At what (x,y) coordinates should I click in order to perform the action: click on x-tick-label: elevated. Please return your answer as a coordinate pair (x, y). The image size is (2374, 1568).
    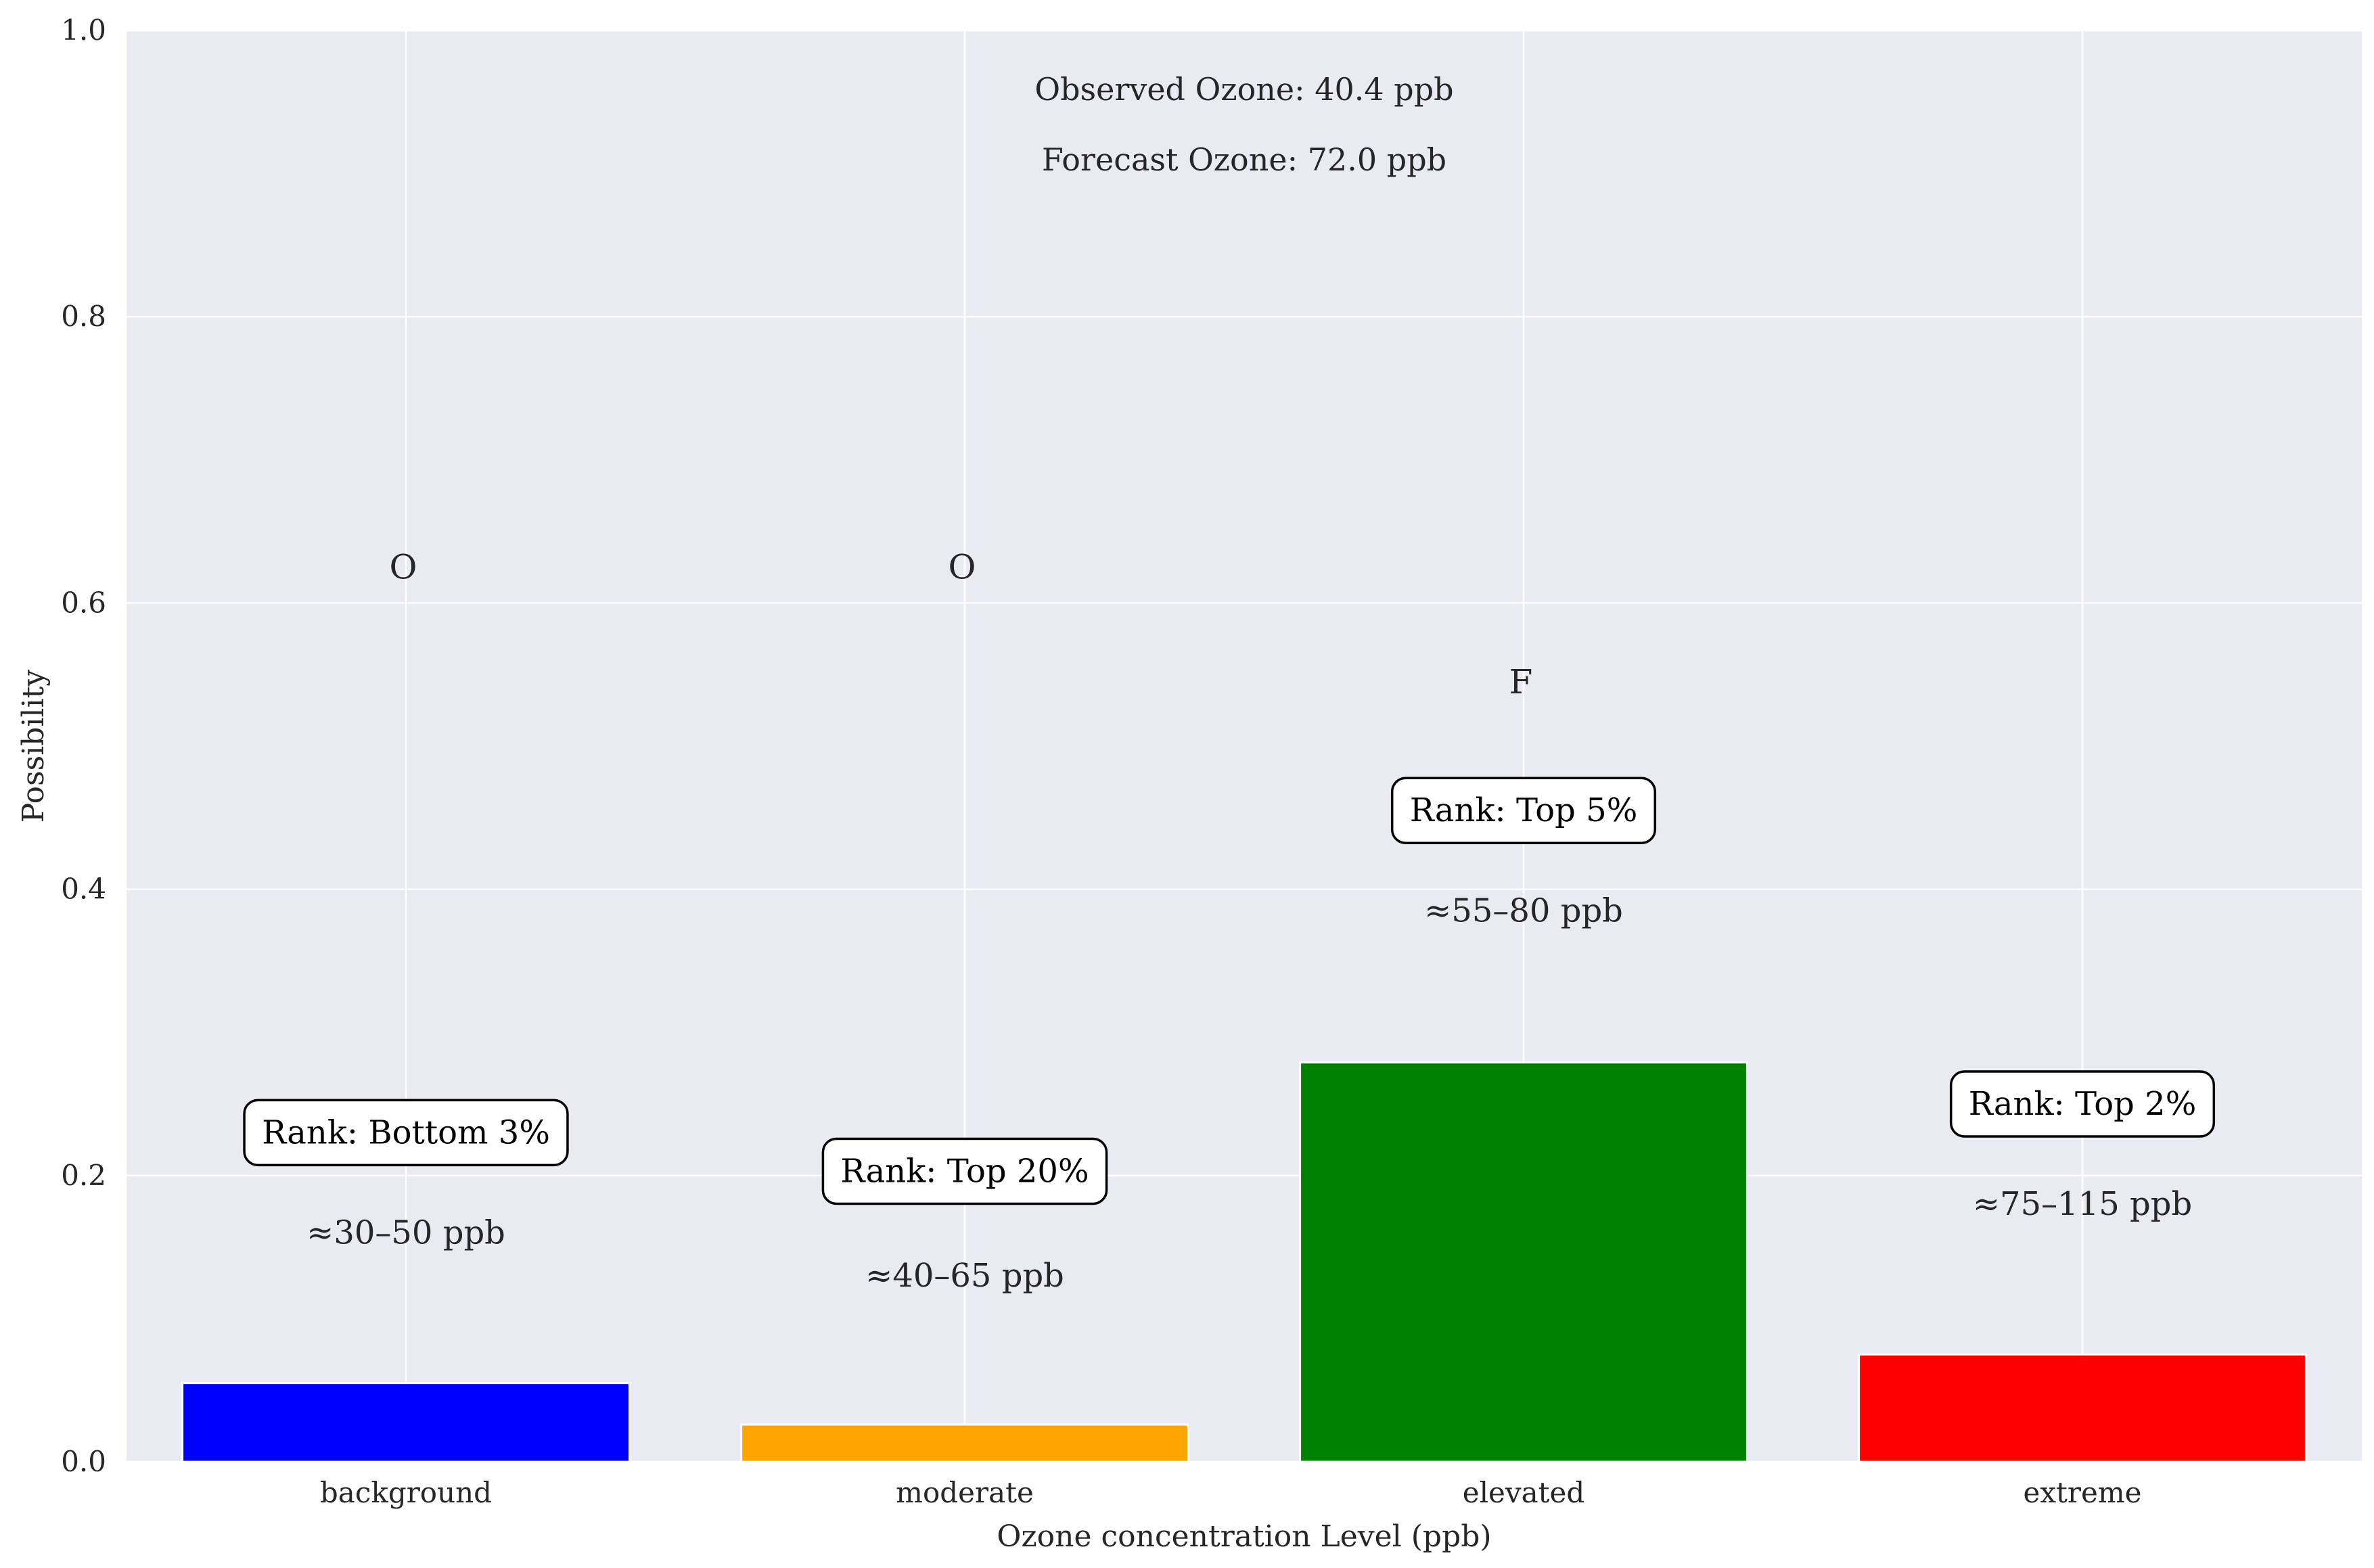
    Looking at the image, I should click on (1524, 1493).